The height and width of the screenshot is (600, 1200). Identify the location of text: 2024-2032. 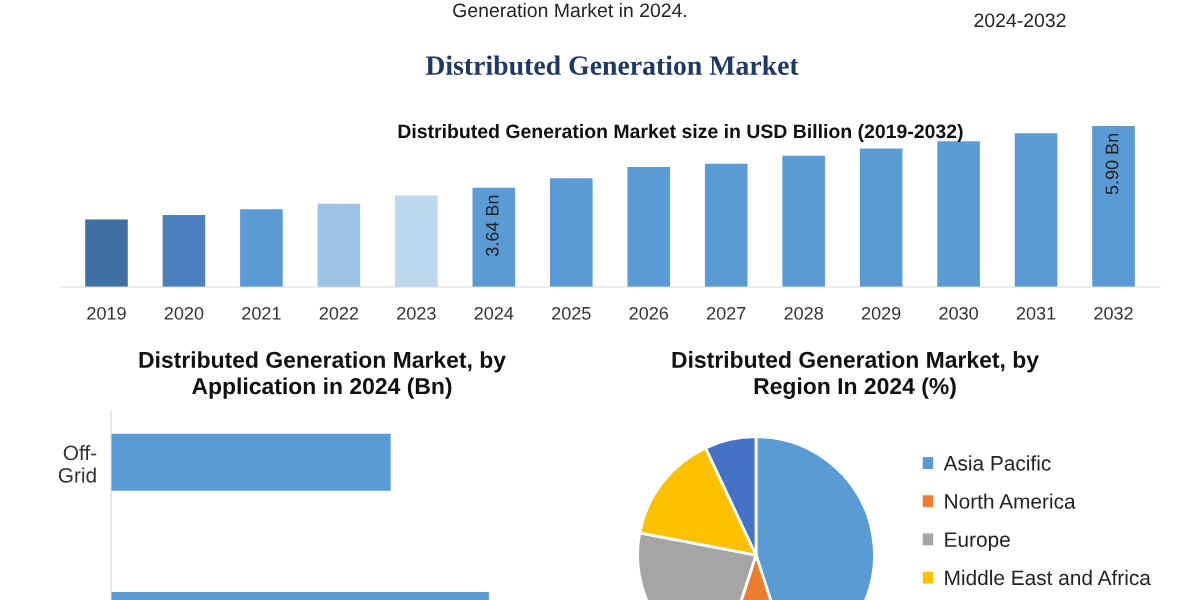
(1020, 20).